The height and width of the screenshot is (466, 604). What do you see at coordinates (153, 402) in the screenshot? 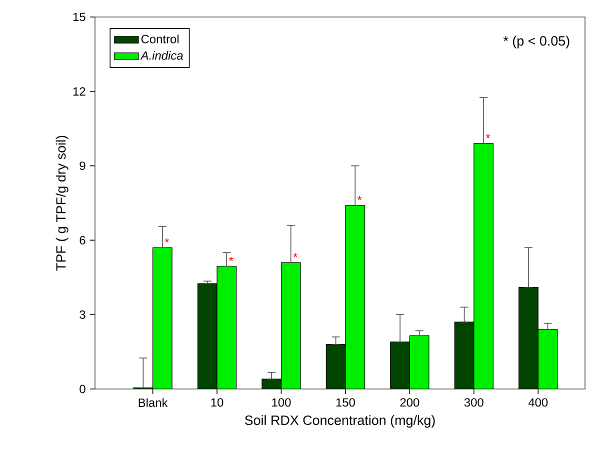
I see `x-tick-label: Blank` at bounding box center [153, 402].